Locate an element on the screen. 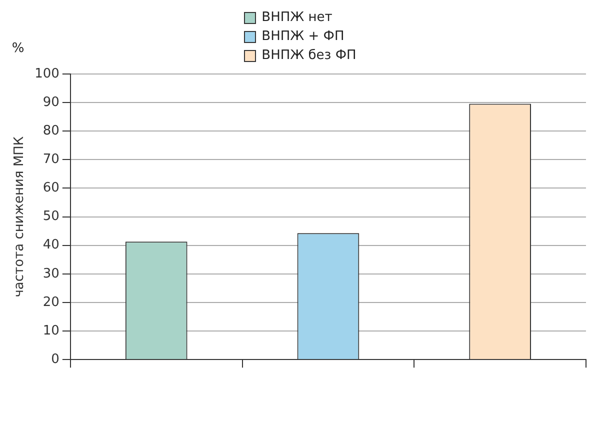 Image resolution: width=600 pixels, height=446 pixels. y-tick-label: 10 is located at coordinates (51, 330).